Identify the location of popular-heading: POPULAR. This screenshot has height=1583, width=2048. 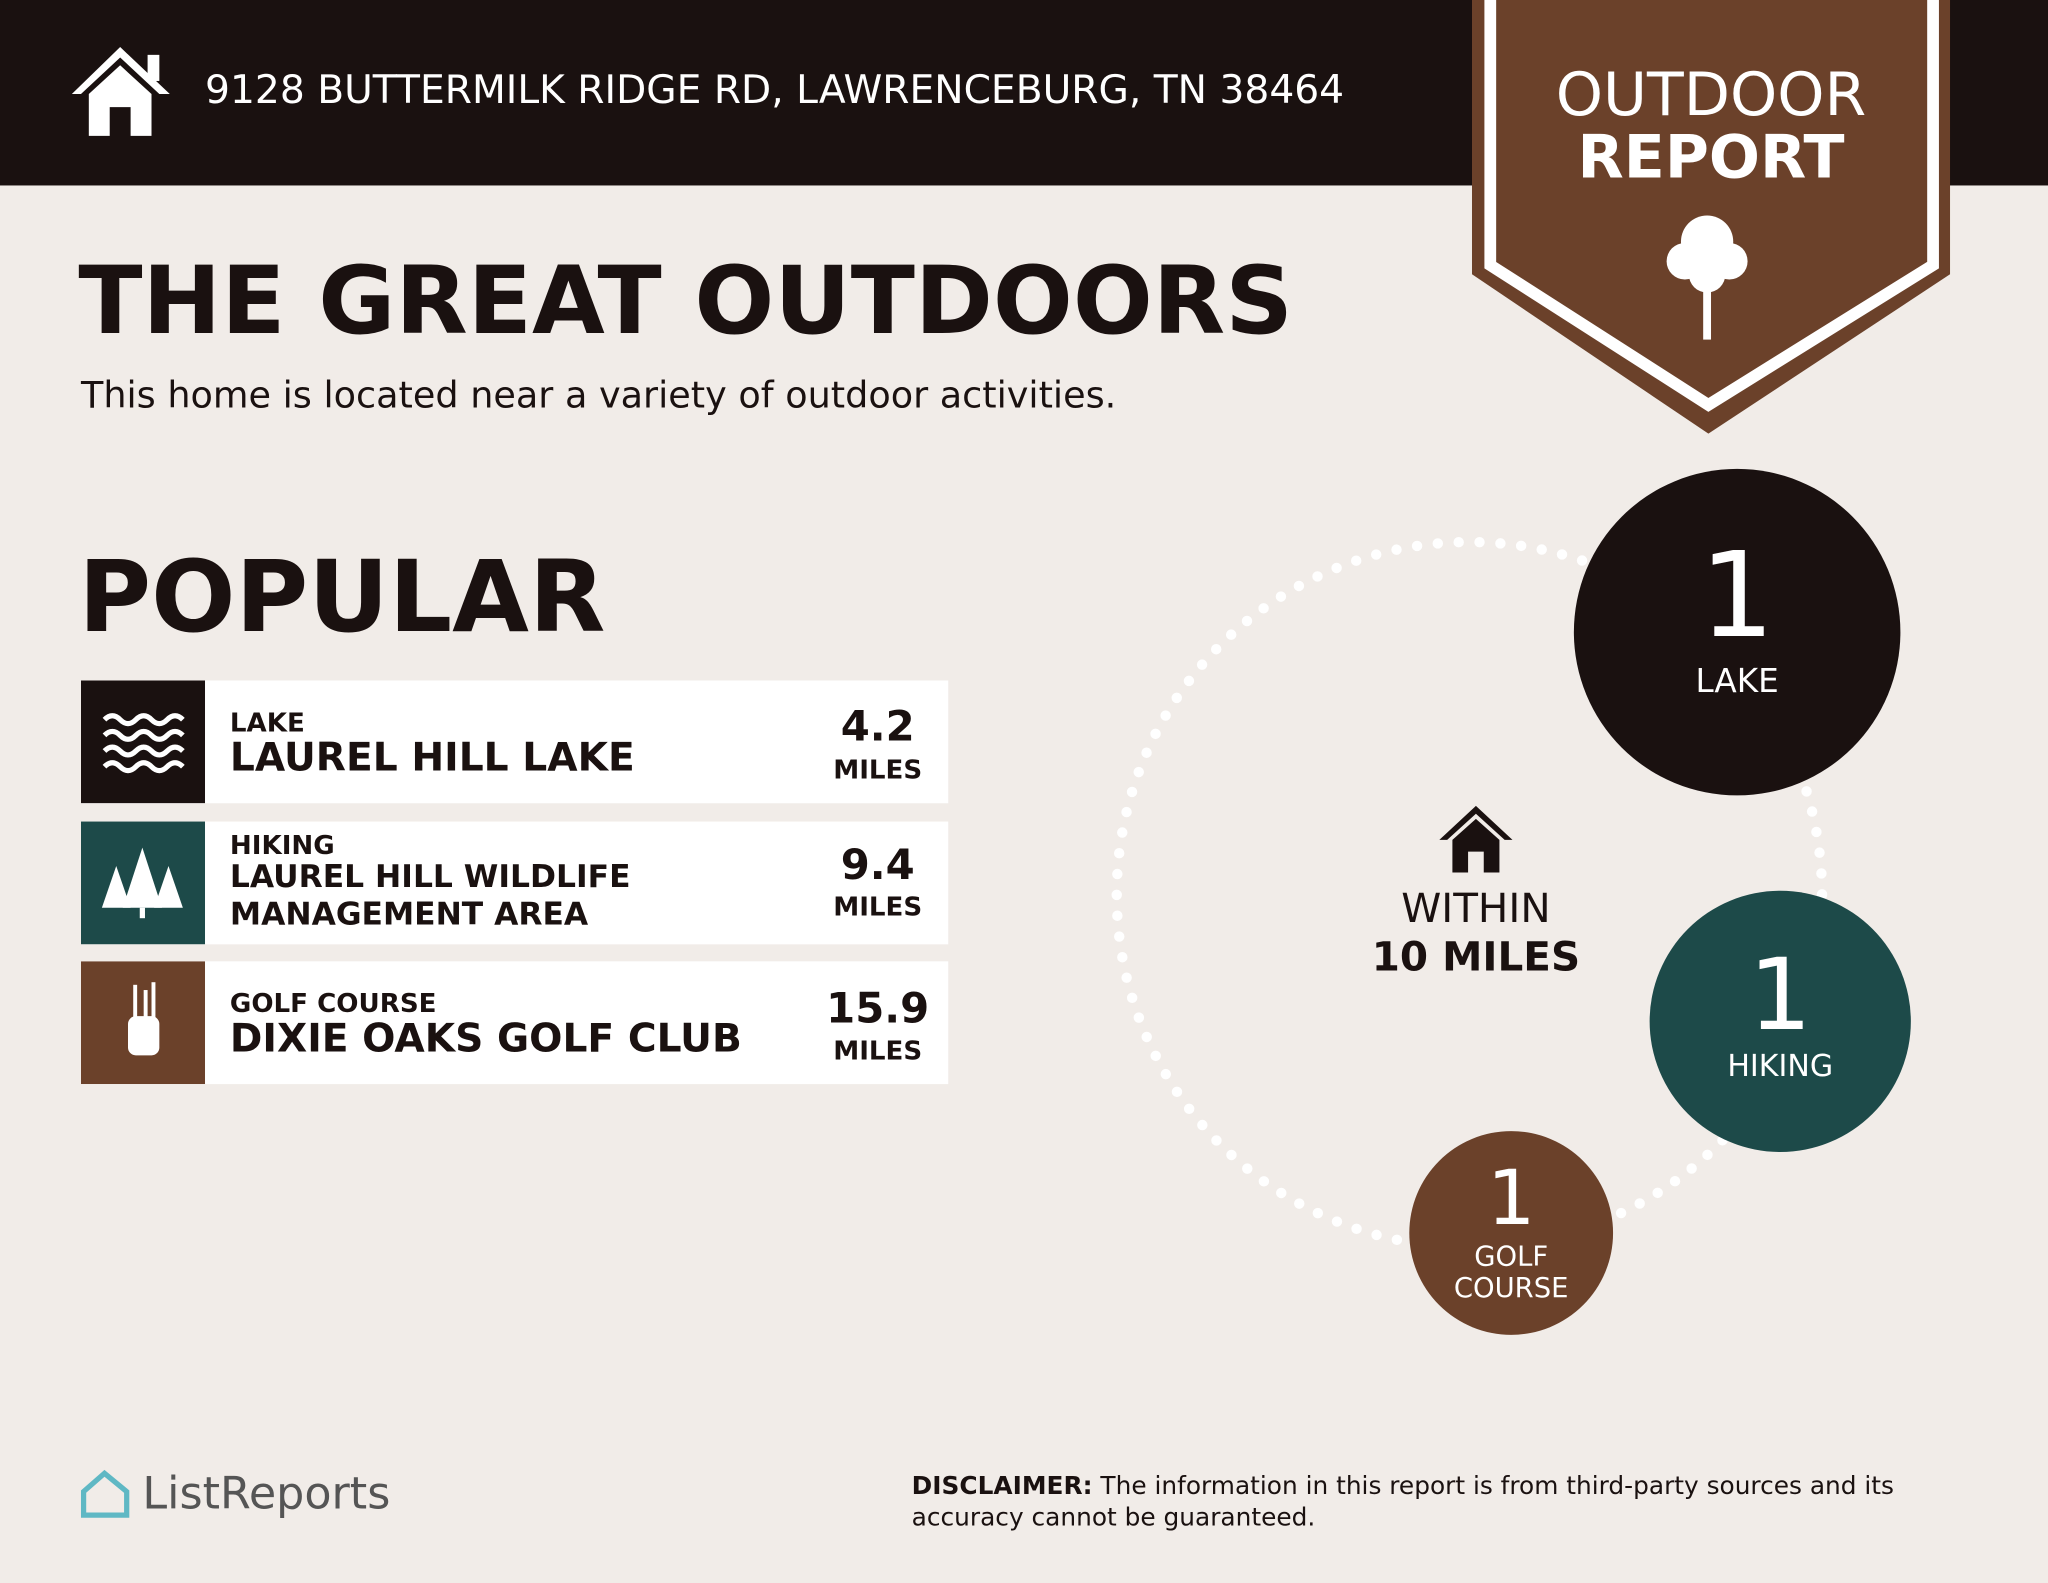
(342, 596).